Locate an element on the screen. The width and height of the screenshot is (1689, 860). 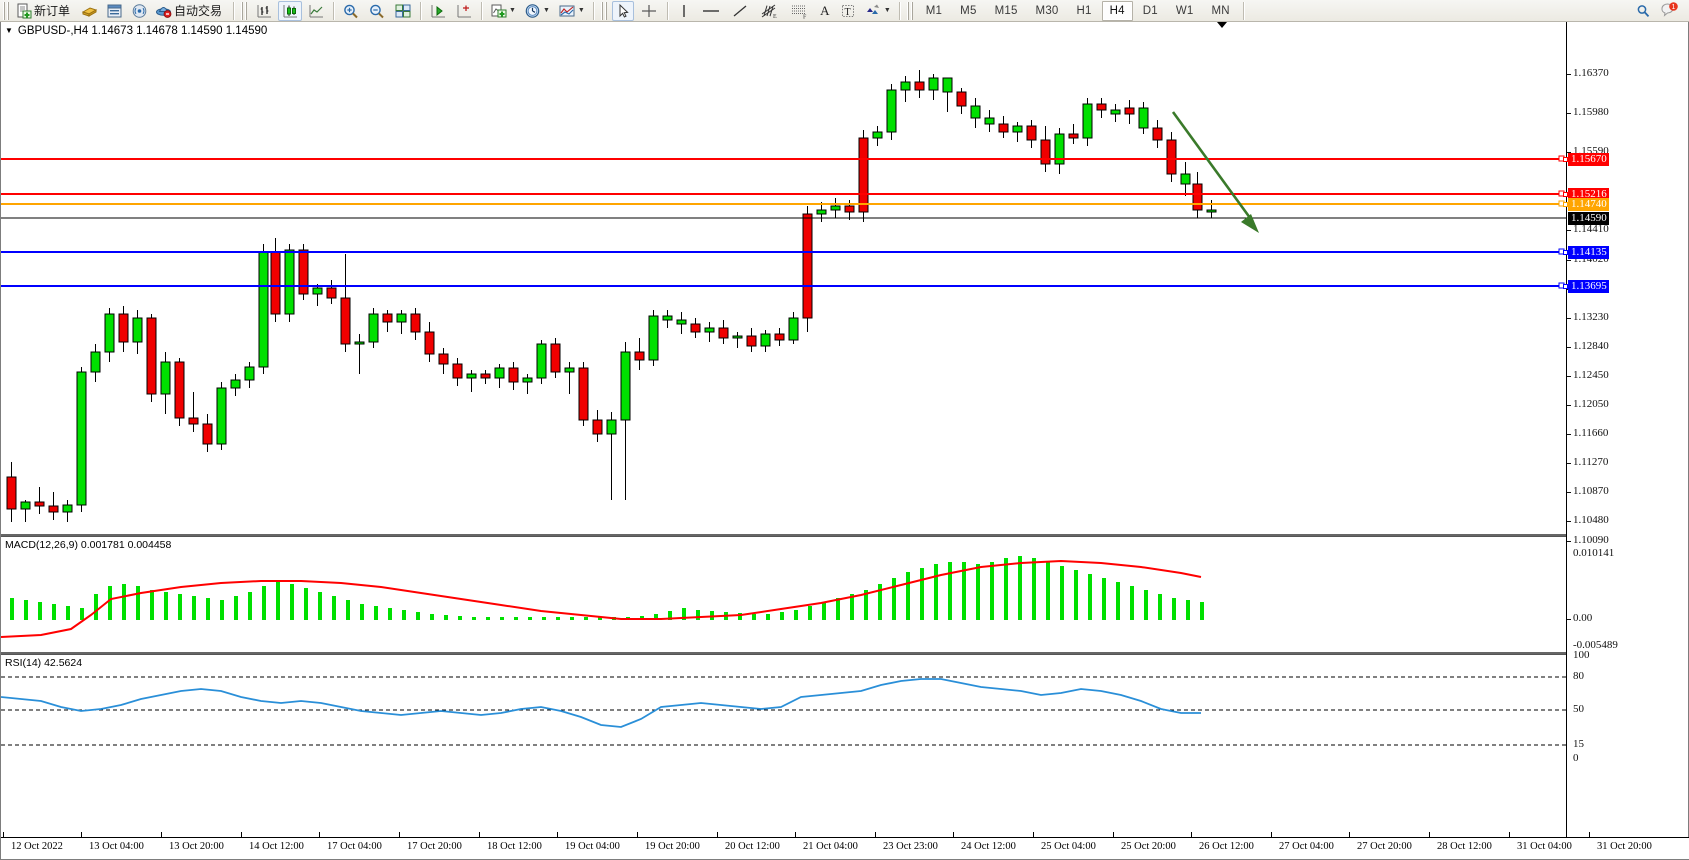
macd-pane: MACD(12,26,9) 0.001781 0.004458 is located at coordinates (783, 594).